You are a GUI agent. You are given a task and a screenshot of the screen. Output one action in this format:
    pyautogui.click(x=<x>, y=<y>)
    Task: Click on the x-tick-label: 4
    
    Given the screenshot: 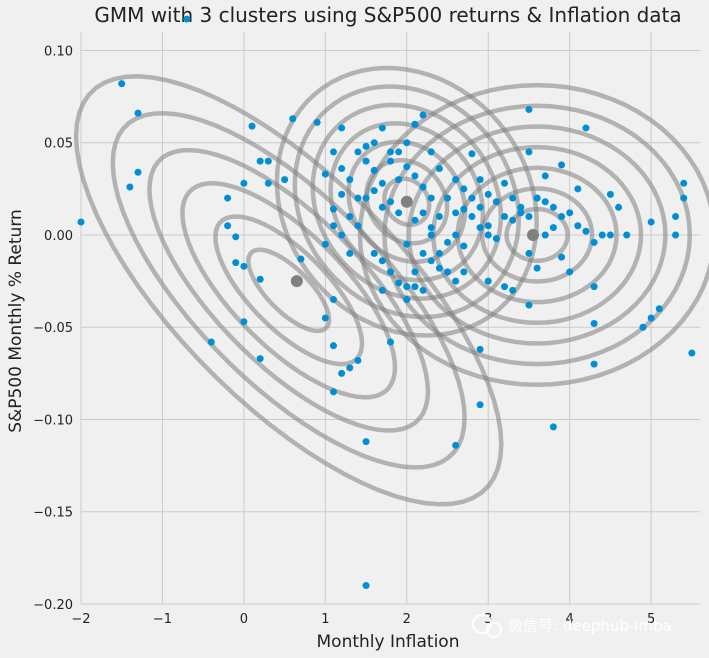 What is the action you would take?
    pyautogui.click(x=570, y=619)
    